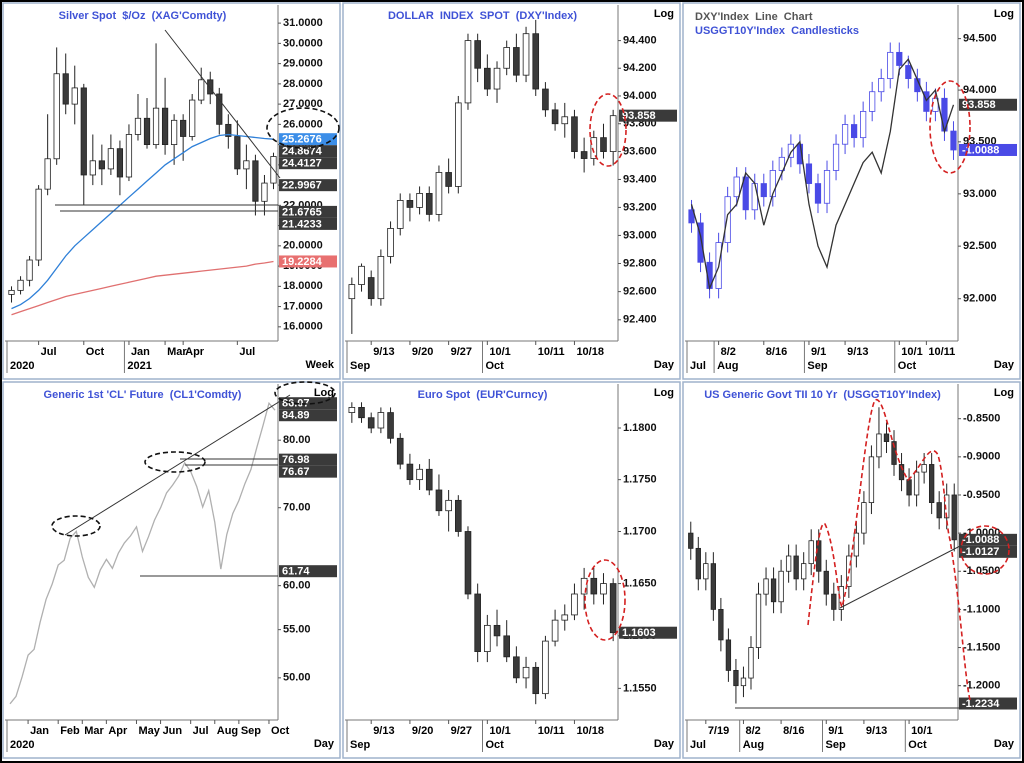 The height and width of the screenshot is (763, 1024). What do you see at coordinates (143, 16) in the screenshot?
I see `chart-title: Silver Spot $/Oz (XAG'Comdty)` at bounding box center [143, 16].